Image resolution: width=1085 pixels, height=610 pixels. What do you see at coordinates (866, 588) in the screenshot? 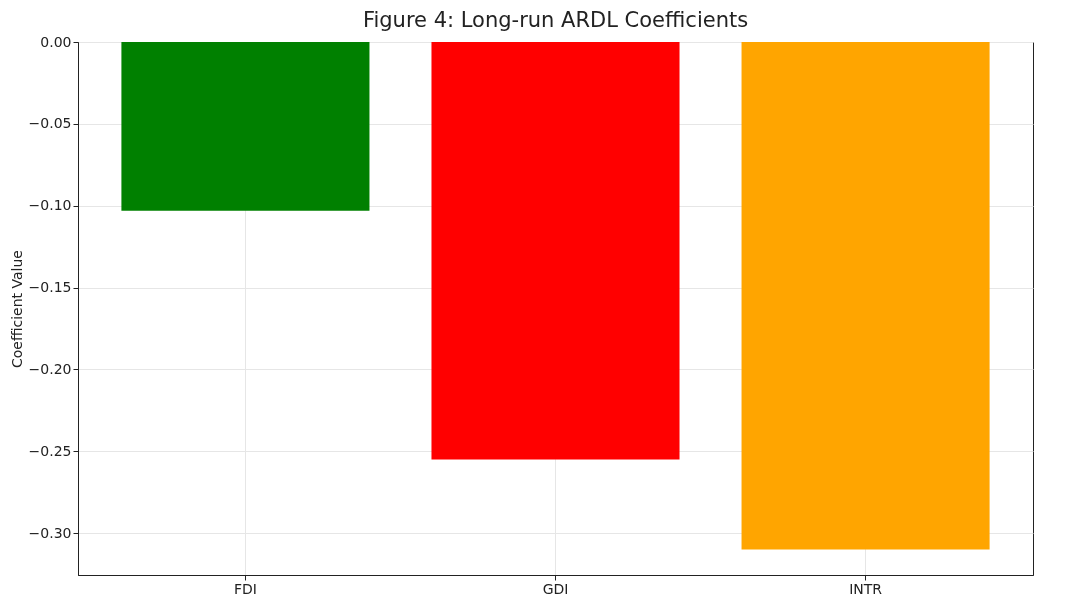
I see `x-tick-label: INTR` at bounding box center [866, 588].